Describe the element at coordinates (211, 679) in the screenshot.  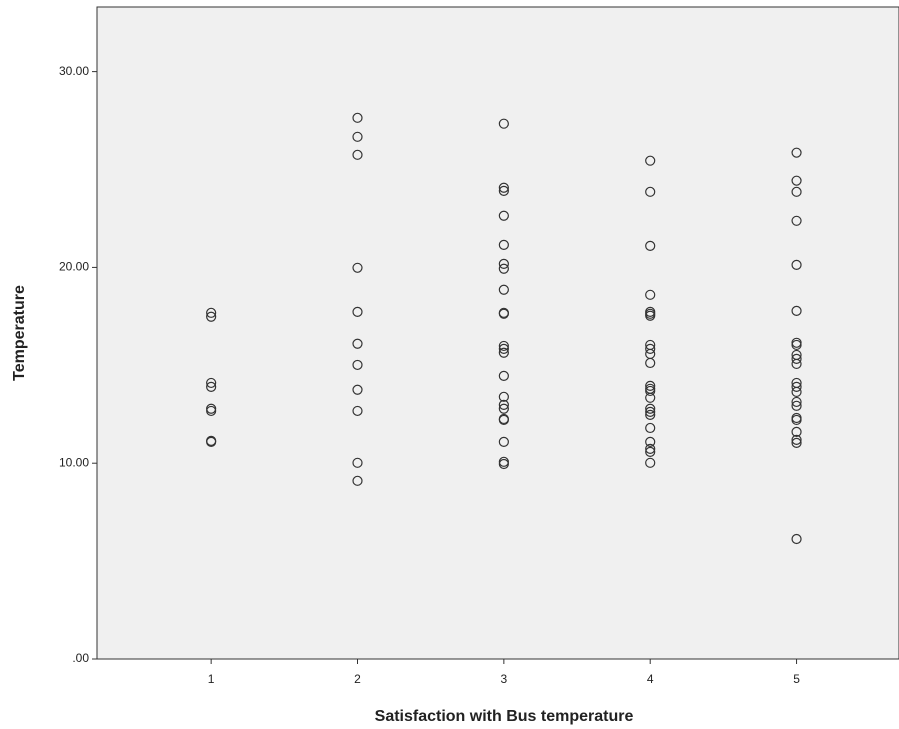
I see `x-tick-label: 1` at that location.